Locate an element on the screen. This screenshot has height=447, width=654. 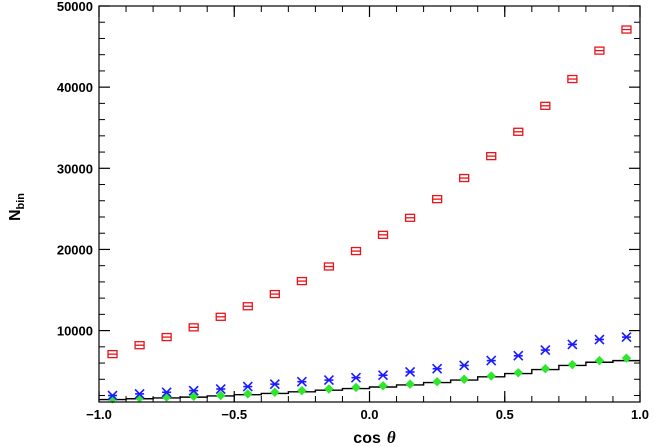
x-axis-label-symbol: θ is located at coordinates (391, 437).